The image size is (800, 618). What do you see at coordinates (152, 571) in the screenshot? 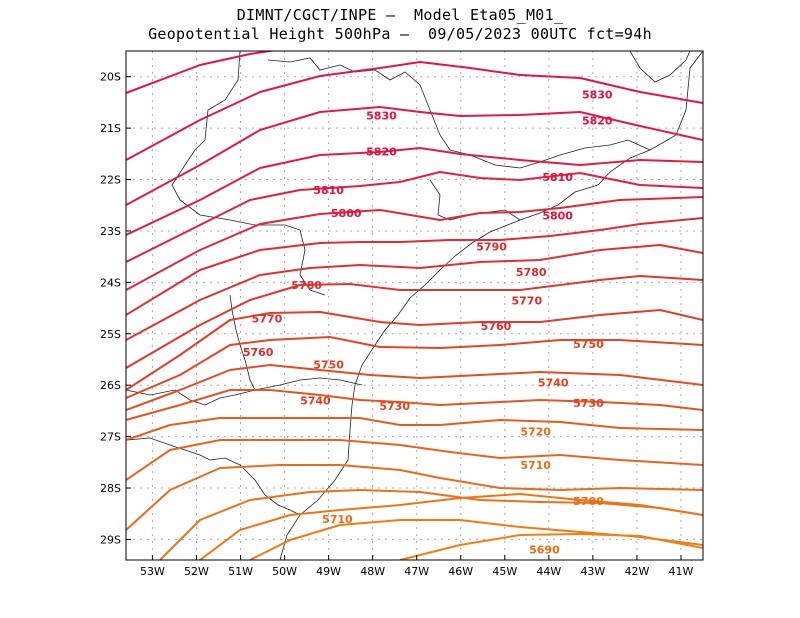
I see `lon-tick-label: 53W` at bounding box center [152, 571].